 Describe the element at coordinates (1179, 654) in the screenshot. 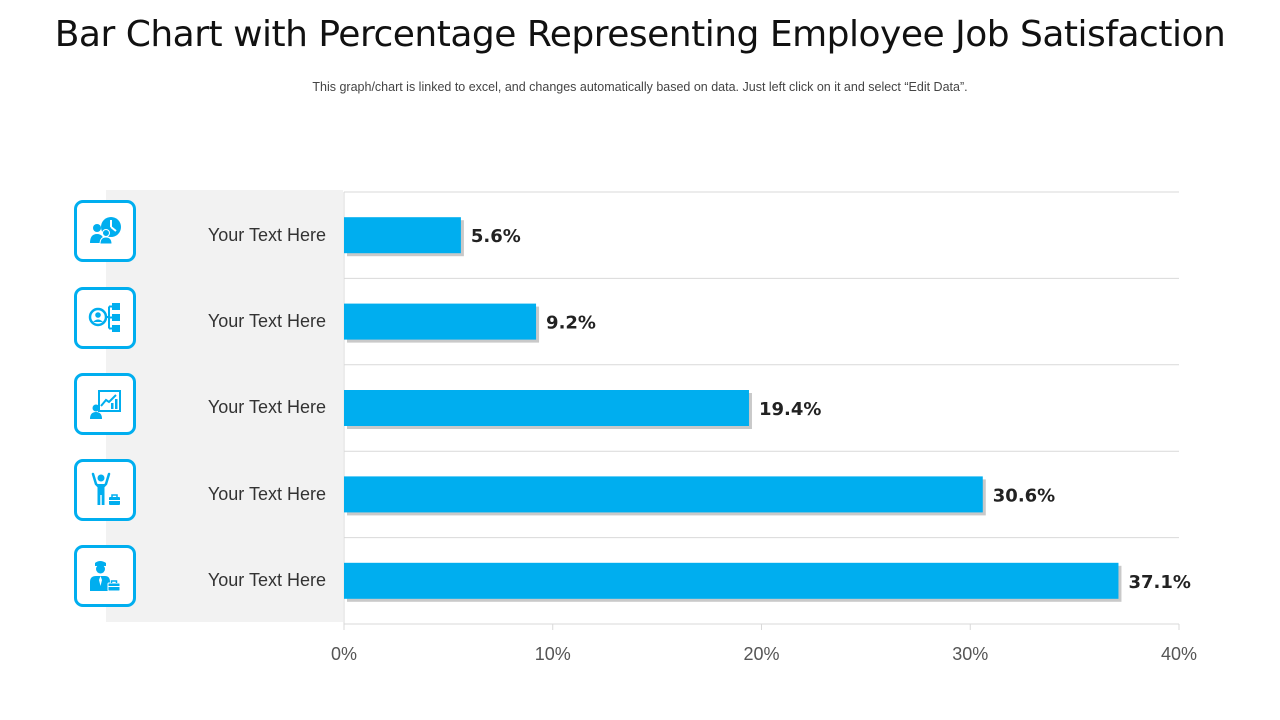

I see `x-tick-label-4: 40%` at that location.